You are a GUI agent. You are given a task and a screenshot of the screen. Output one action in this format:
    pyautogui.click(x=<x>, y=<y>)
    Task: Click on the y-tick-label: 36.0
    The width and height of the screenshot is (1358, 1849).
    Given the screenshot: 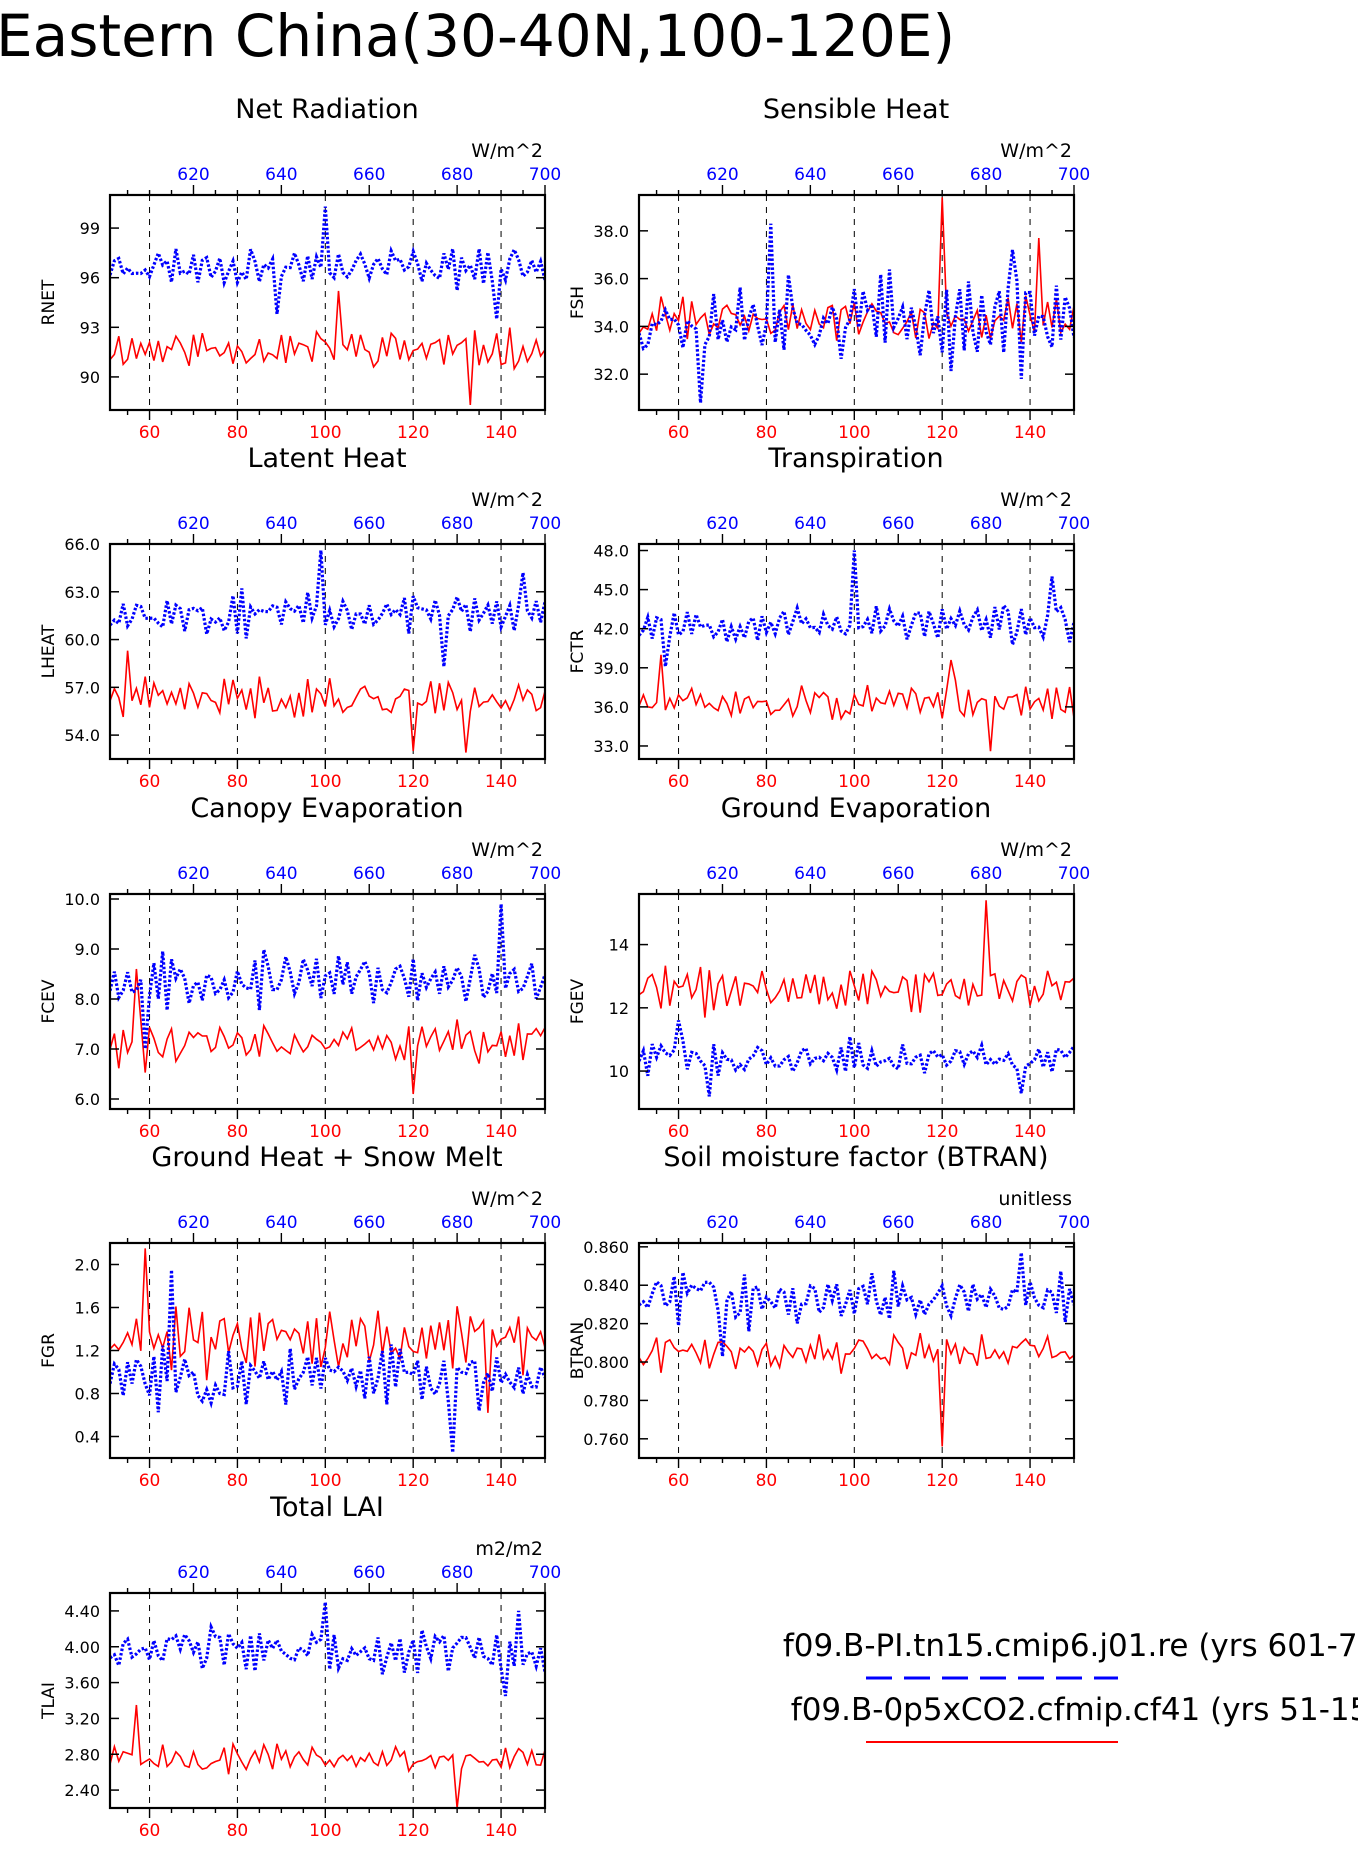 What is the action you would take?
    pyautogui.click(x=611, y=707)
    